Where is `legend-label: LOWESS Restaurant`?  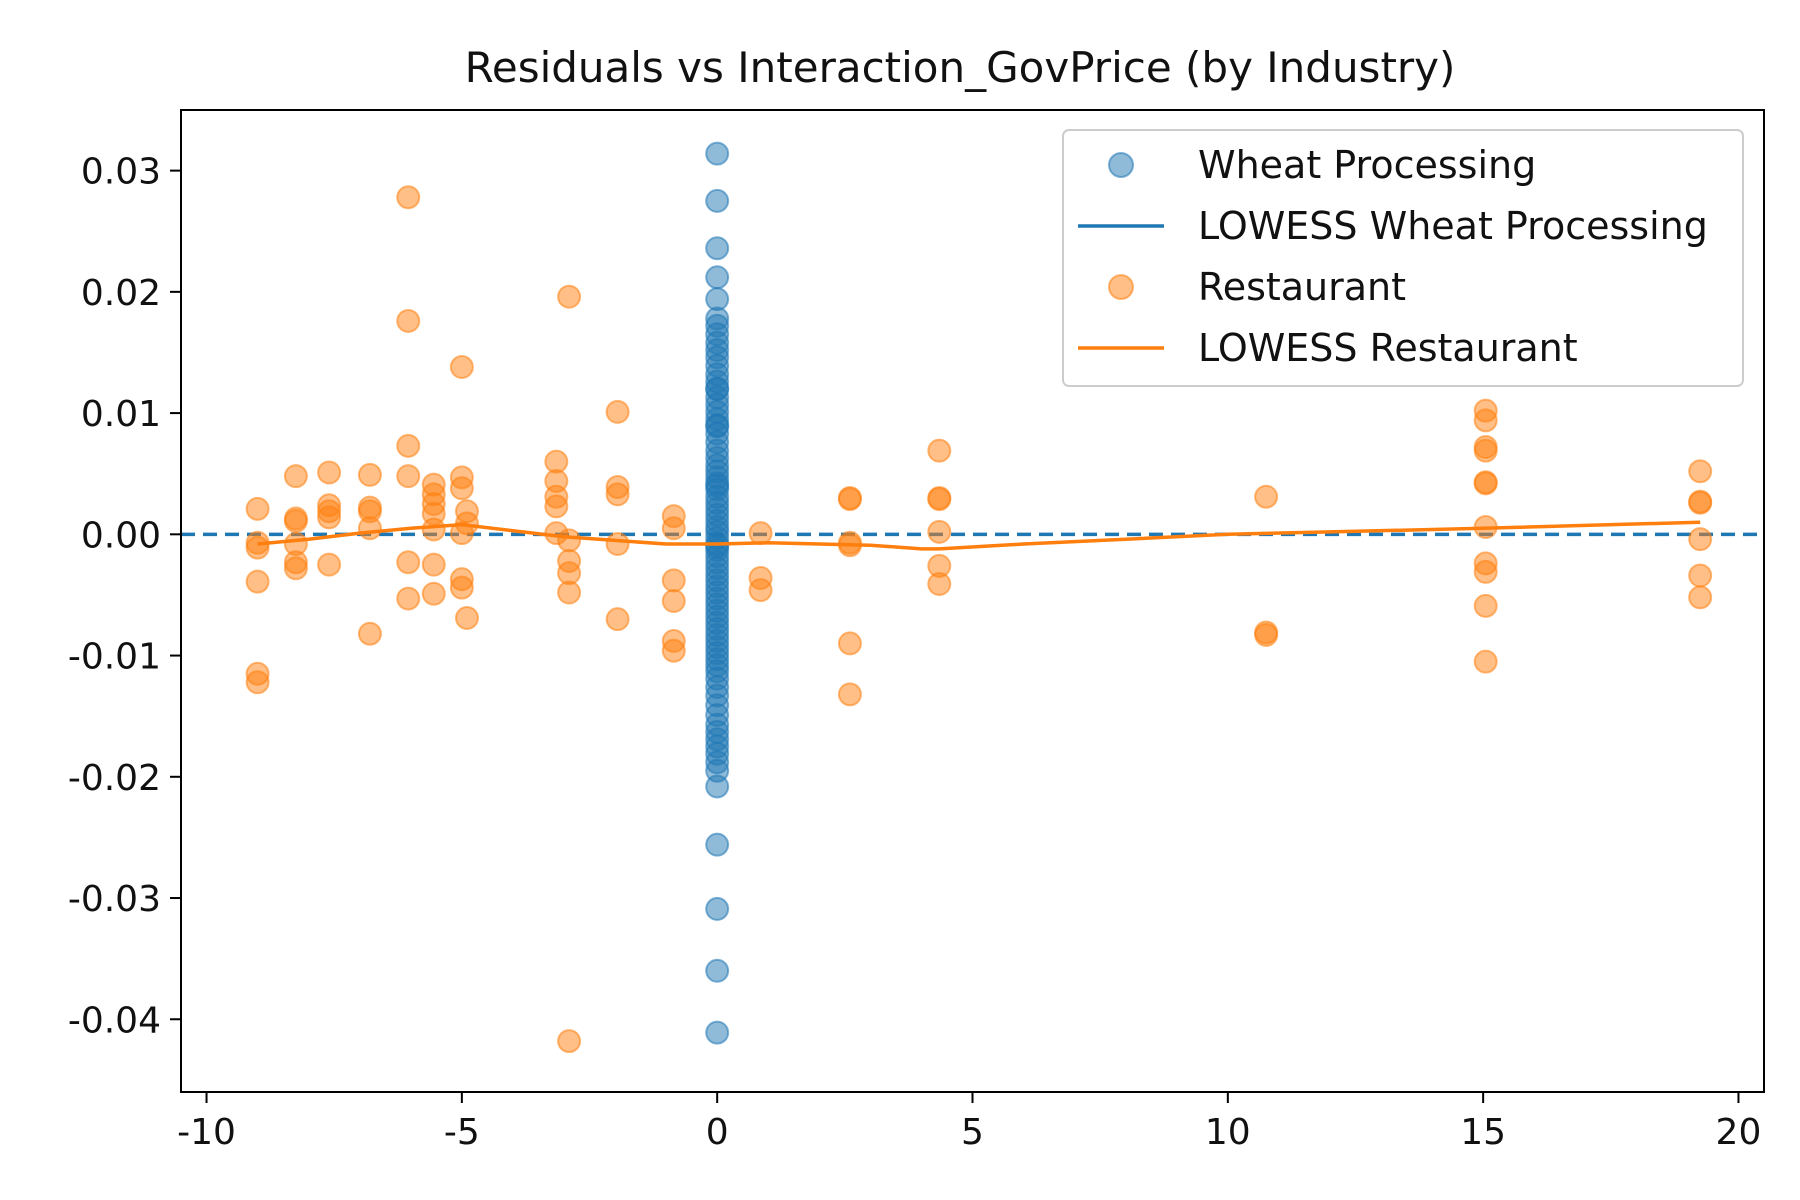
legend-label: LOWESS Restaurant is located at coordinates (1388, 348).